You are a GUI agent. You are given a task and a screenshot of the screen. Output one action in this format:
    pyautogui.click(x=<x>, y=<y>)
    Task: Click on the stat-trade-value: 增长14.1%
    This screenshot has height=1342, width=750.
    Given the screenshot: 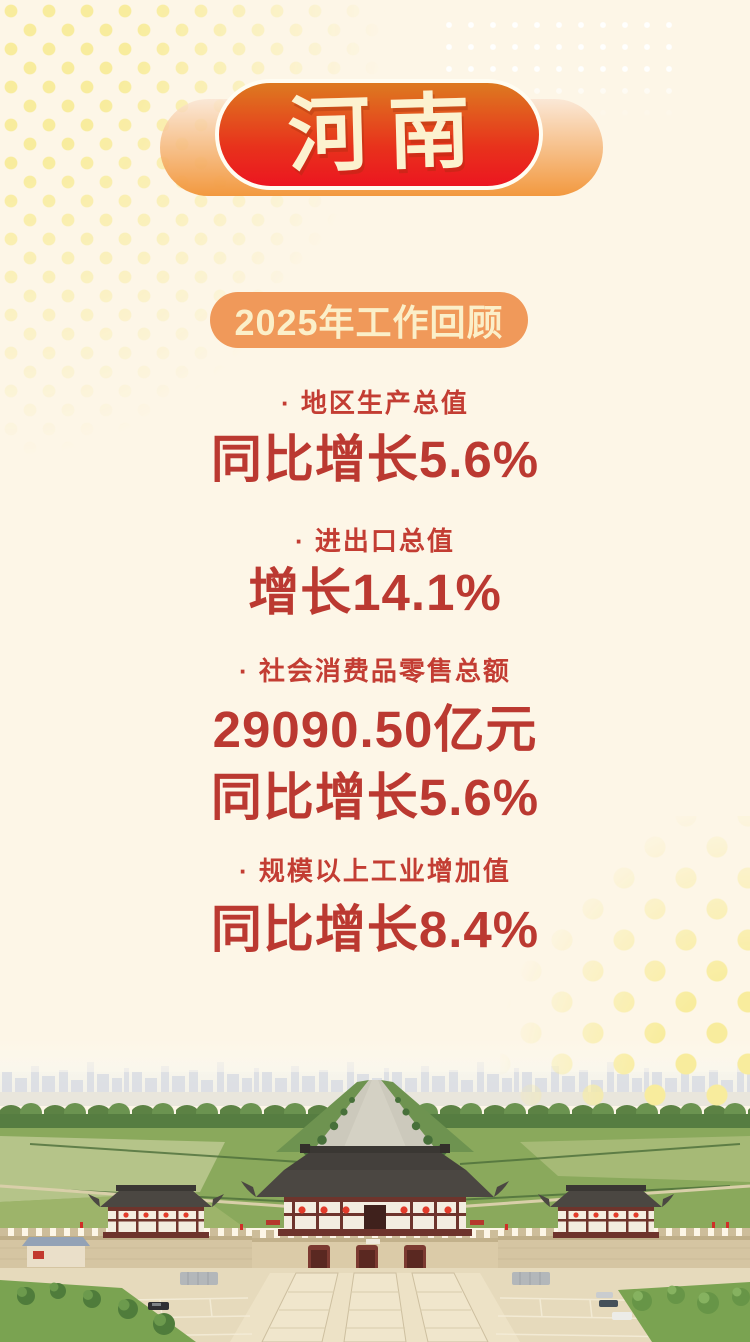 What is the action you would take?
    pyautogui.click(x=375, y=592)
    